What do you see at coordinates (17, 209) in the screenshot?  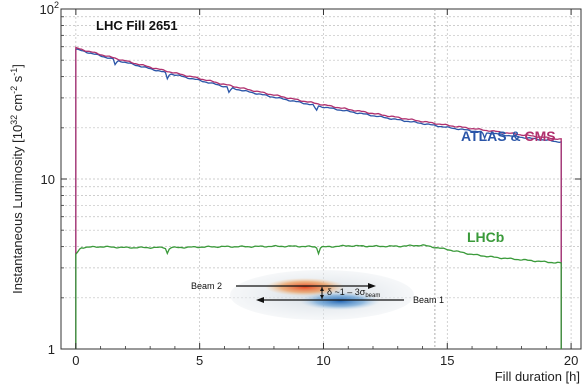 I see `y-axis-label-main: Instantaneous Luminosity [10` at bounding box center [17, 209].